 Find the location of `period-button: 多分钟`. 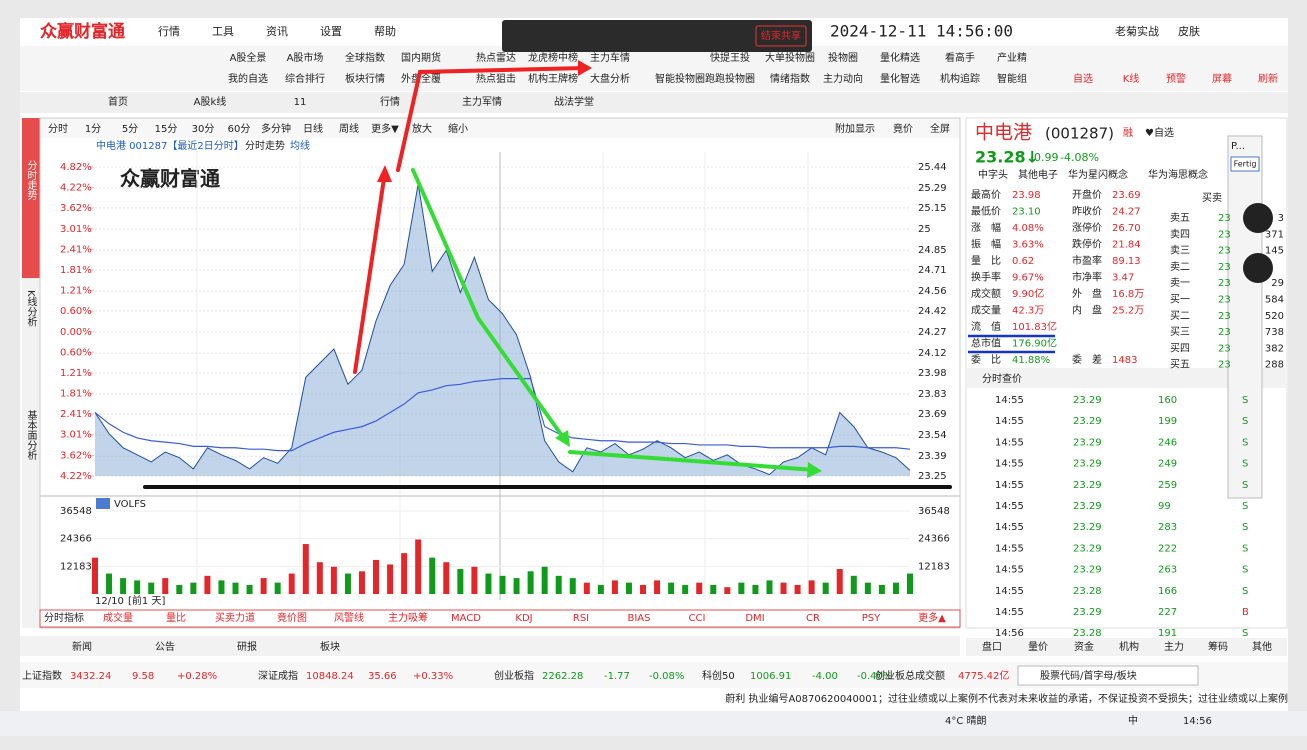

period-button: 多分钟 is located at coordinates (276, 128).